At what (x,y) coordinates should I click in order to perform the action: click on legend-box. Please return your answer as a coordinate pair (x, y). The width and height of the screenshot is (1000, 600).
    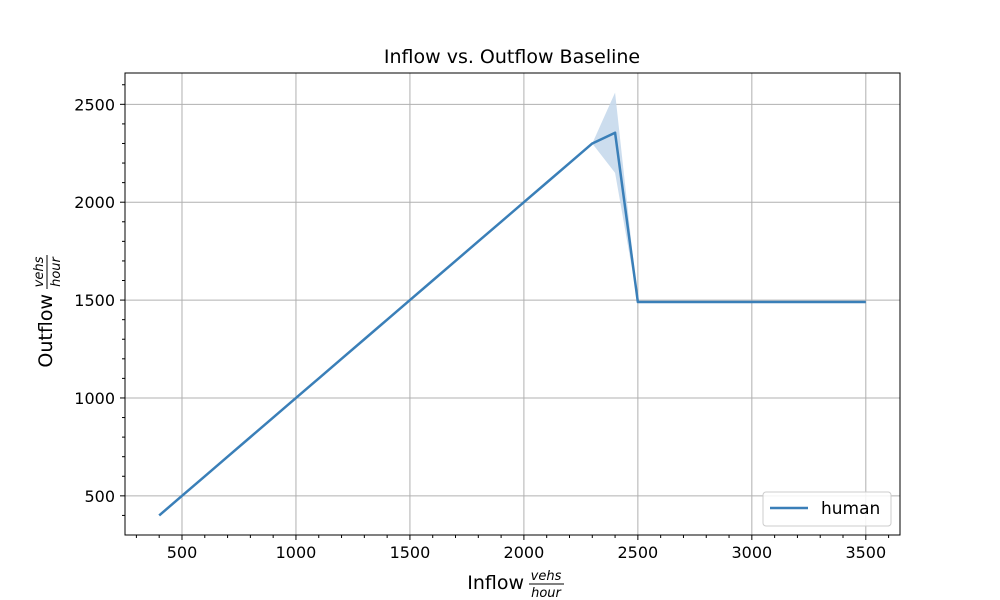
    Looking at the image, I should click on (827, 509).